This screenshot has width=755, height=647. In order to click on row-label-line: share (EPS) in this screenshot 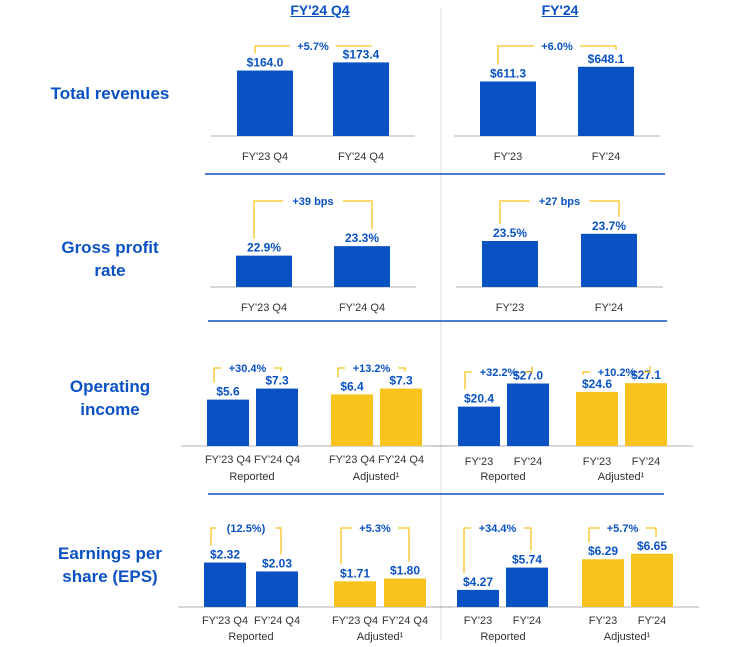, I will do `click(110, 576)`.